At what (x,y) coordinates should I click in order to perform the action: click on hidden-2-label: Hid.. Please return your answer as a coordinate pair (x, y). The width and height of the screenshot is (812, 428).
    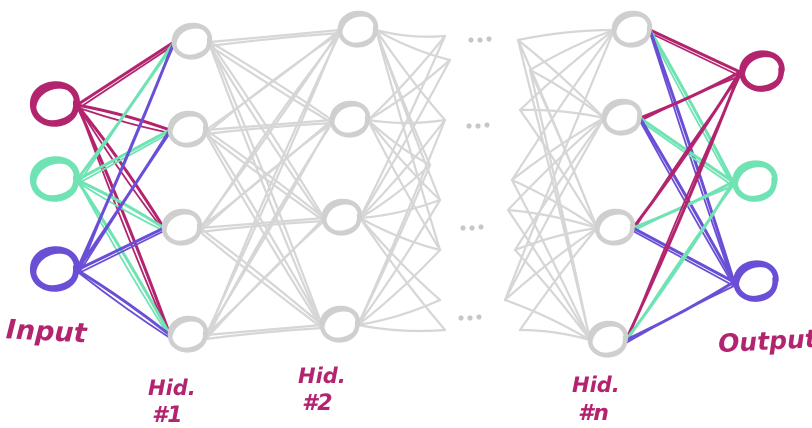
    Looking at the image, I should click on (322, 376).